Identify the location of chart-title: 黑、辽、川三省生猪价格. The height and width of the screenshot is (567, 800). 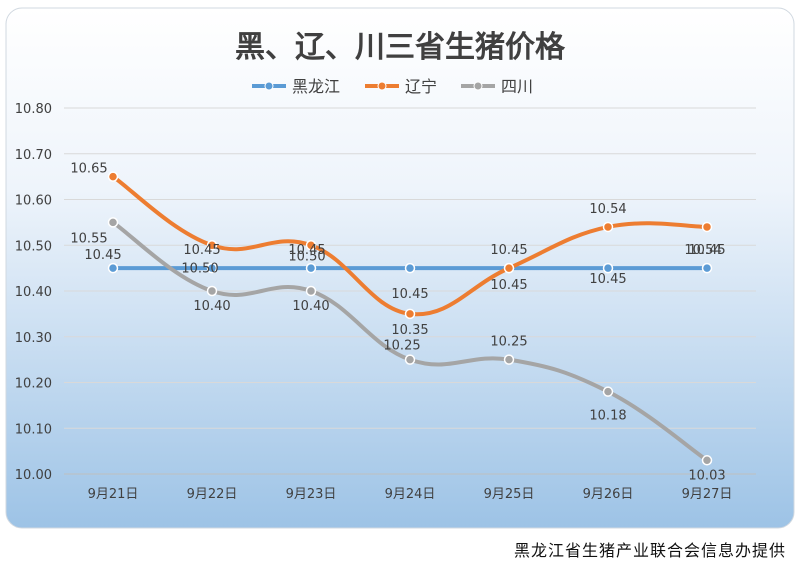
(400, 47).